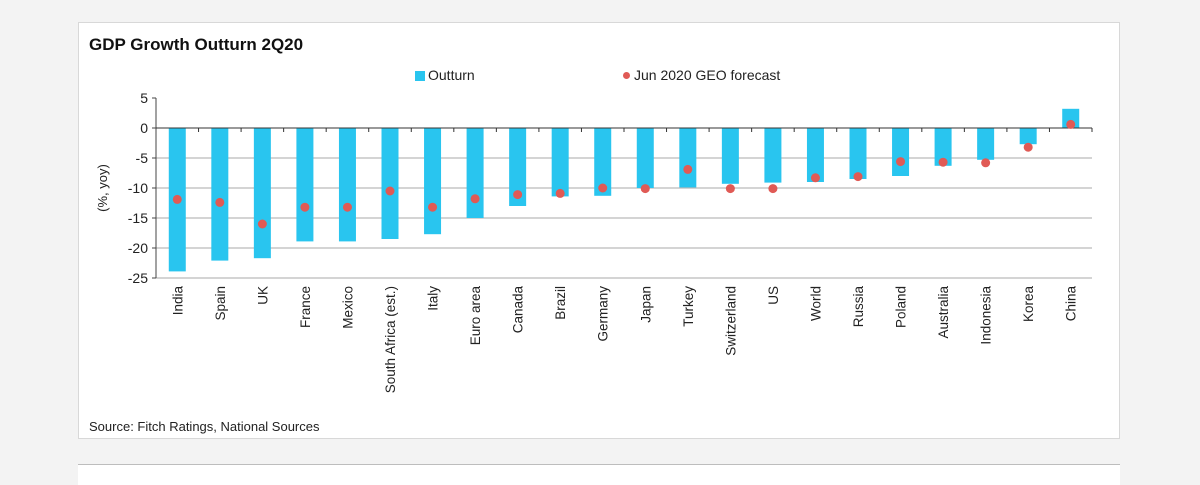  Describe the element at coordinates (390, 339) in the screenshot. I see `x-category-label: South Africa (est.)` at that location.